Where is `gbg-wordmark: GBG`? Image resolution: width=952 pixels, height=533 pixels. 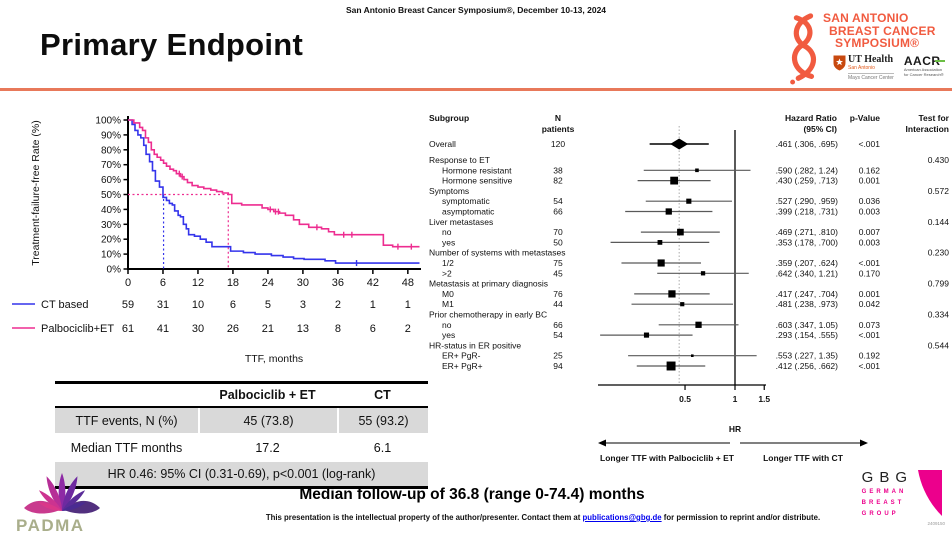 gbg-wordmark: GBG is located at coordinates (887, 477).